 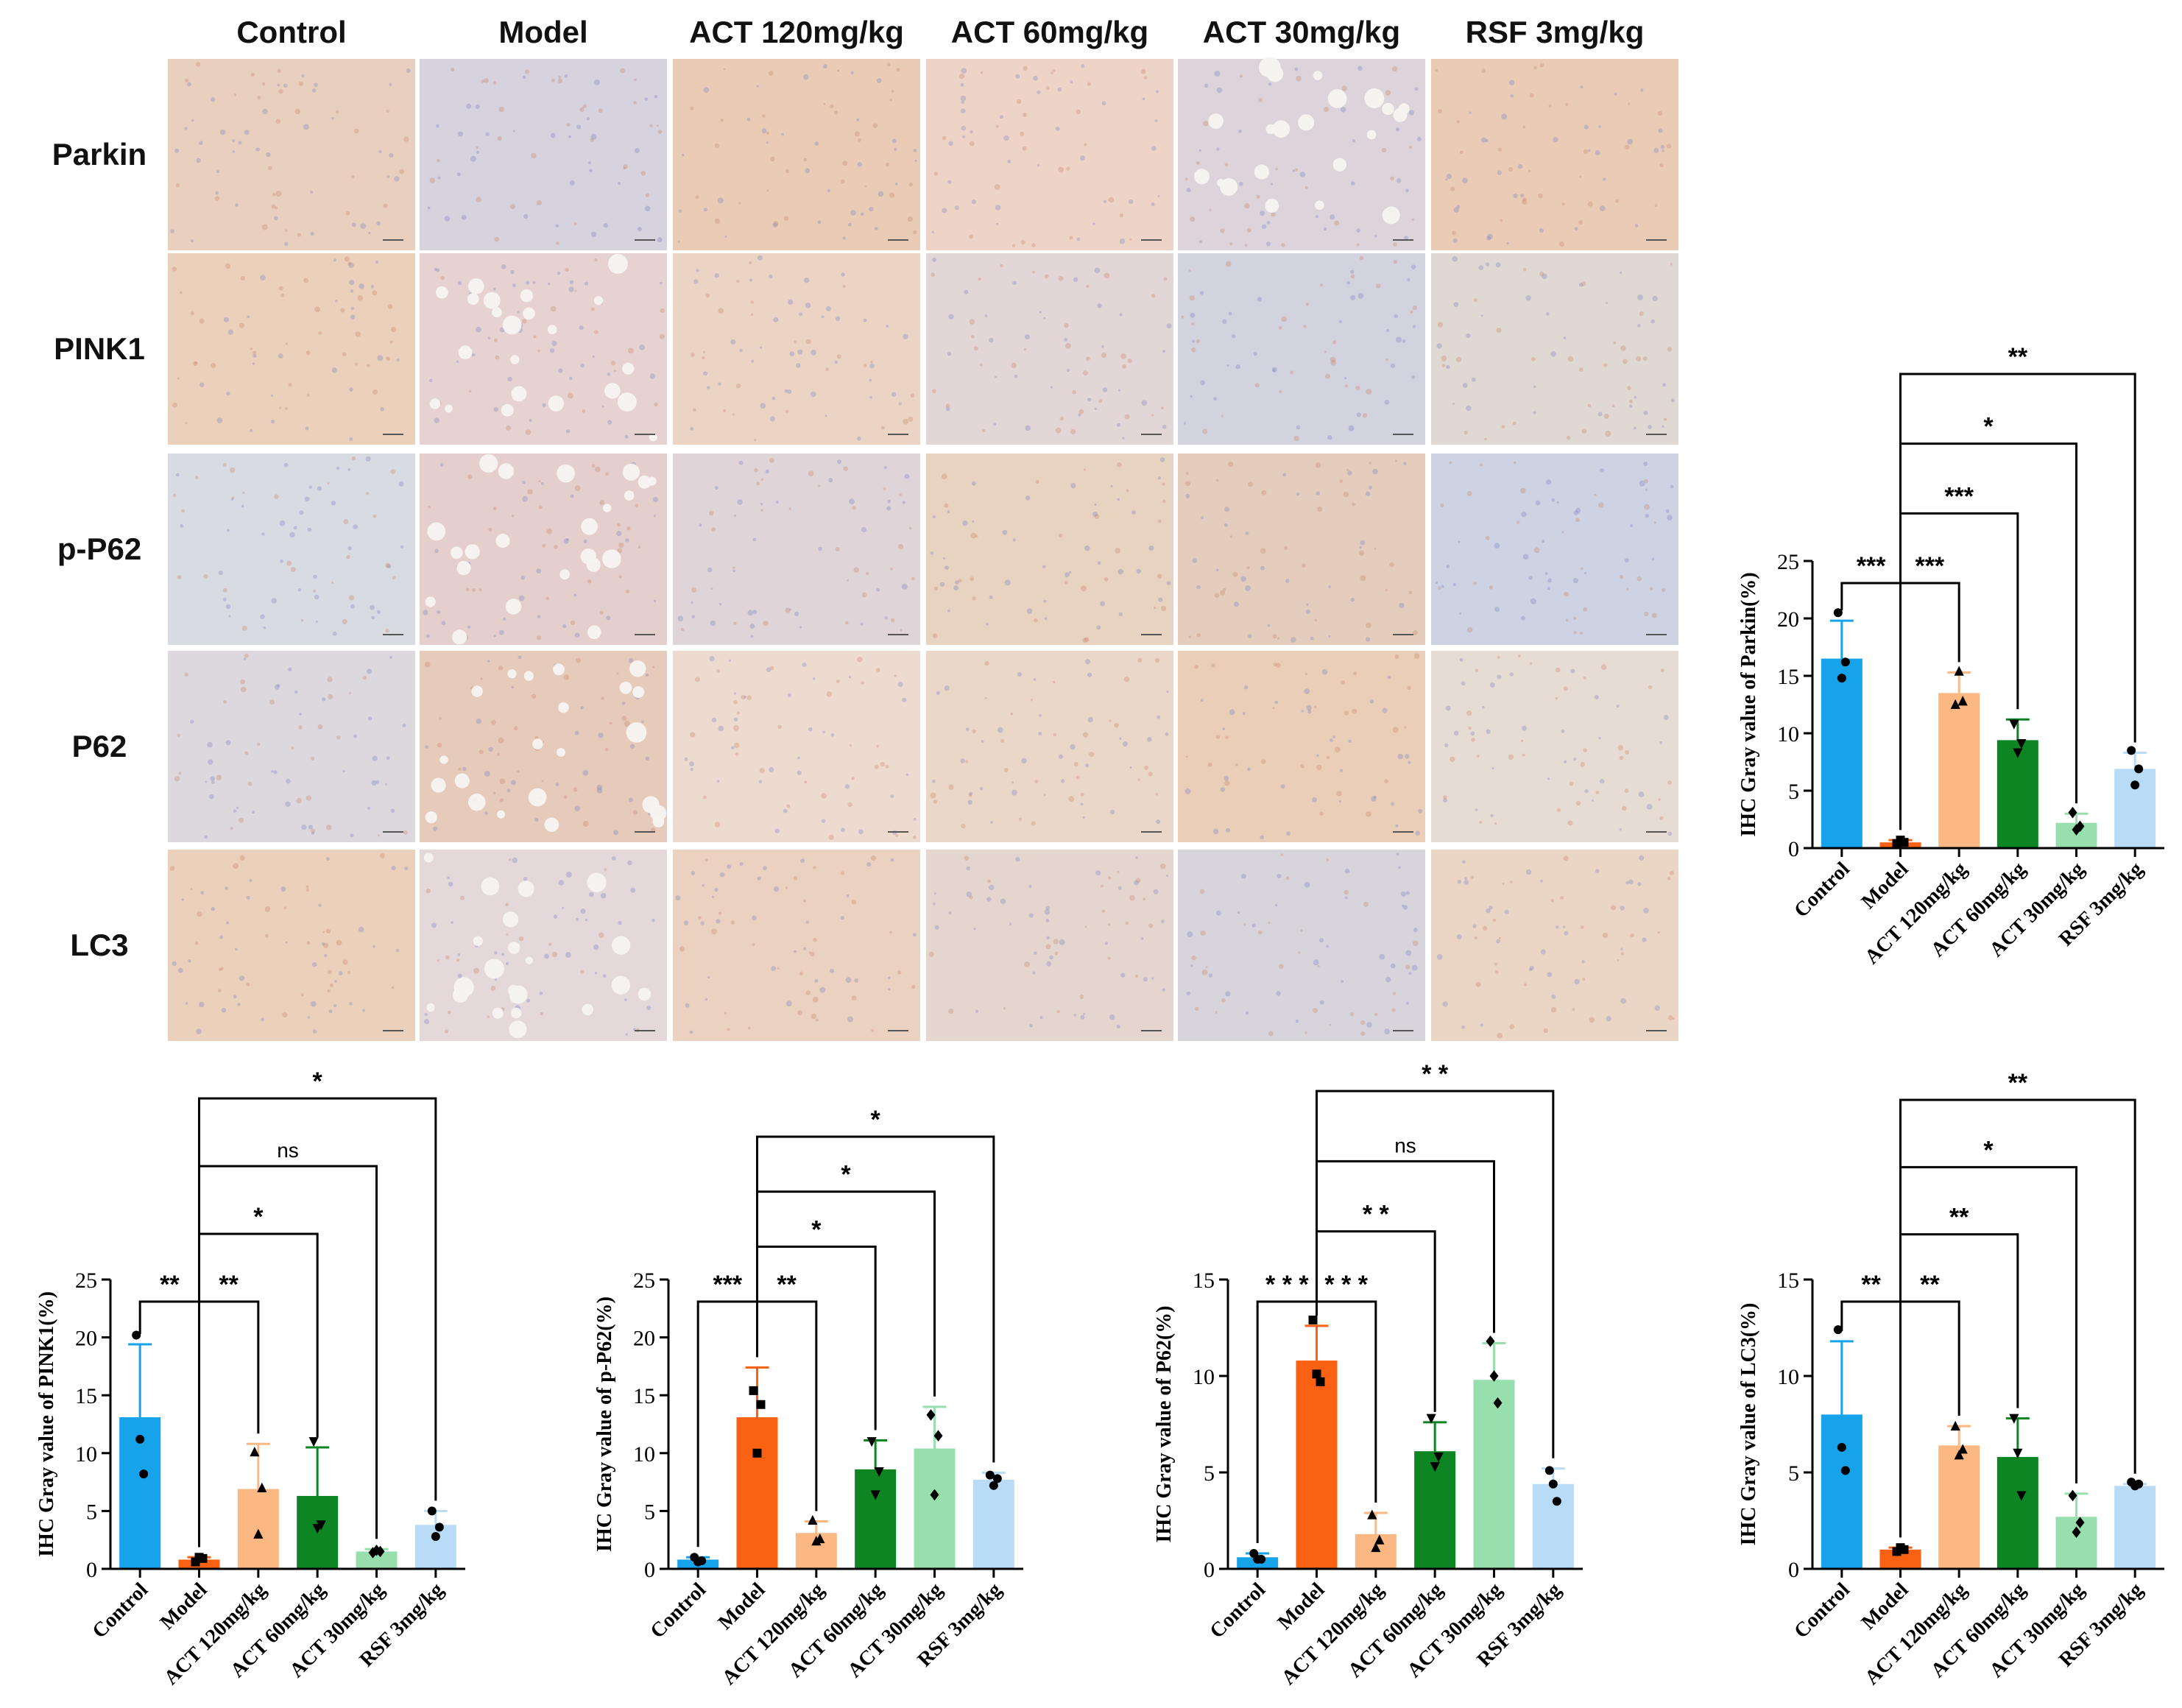 I want to click on significance-label: **, so click(x=2018, y=1083).